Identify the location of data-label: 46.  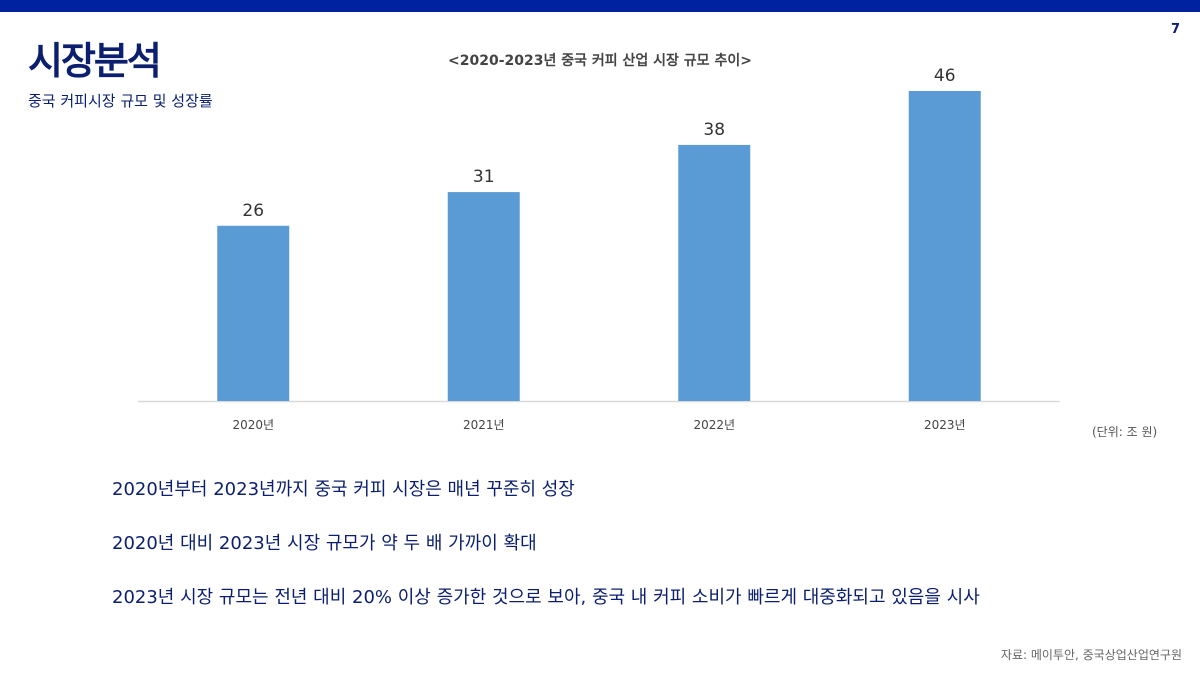
(945, 76).